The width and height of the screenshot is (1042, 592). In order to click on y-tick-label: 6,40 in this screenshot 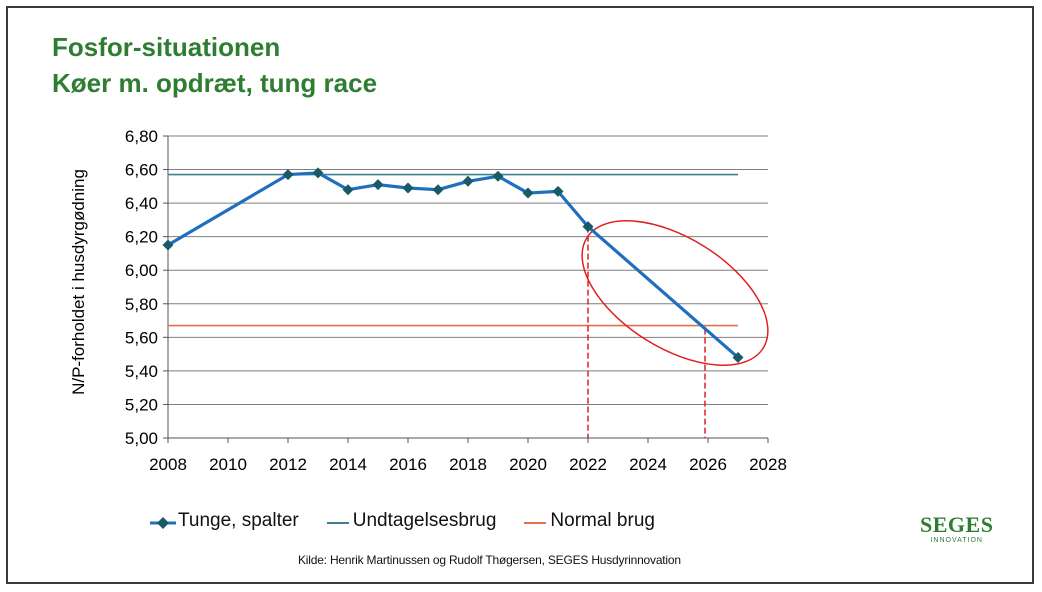, I will do `click(141, 203)`.